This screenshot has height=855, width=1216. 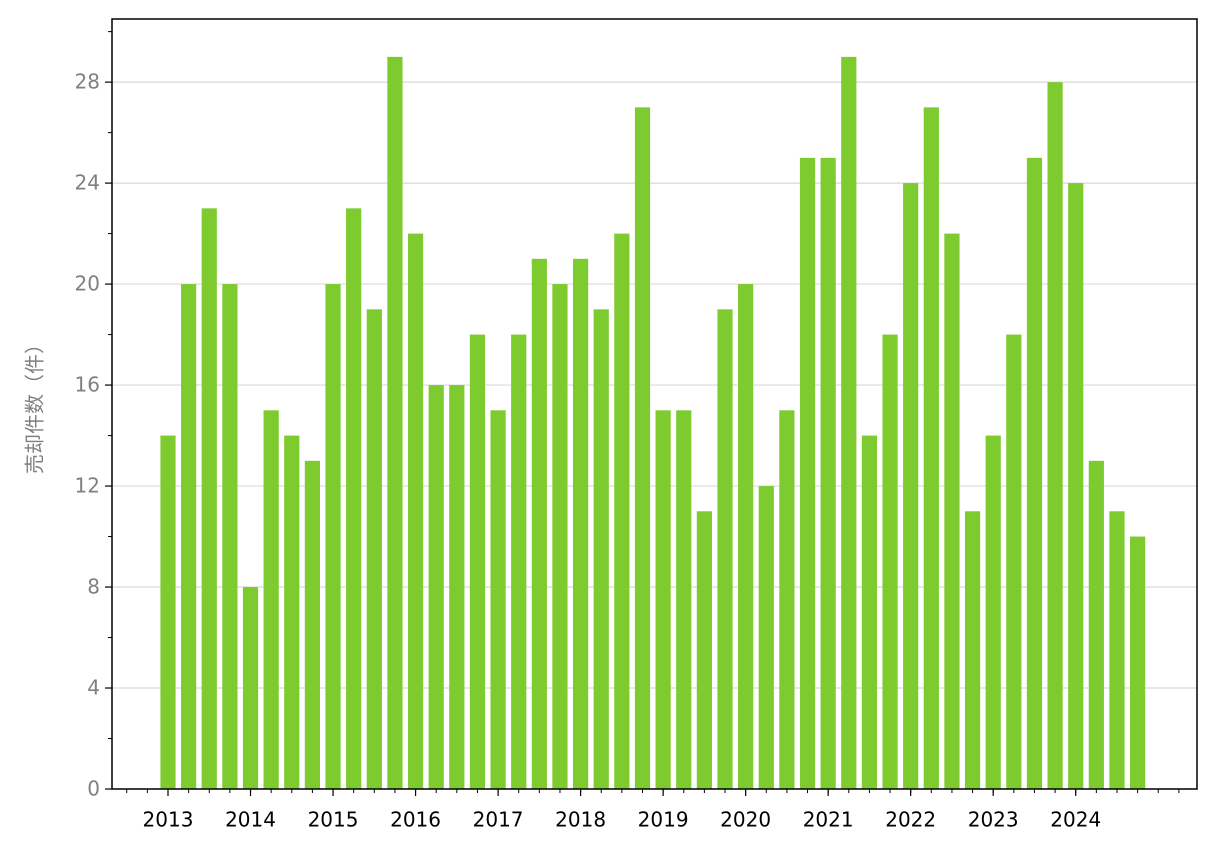 What do you see at coordinates (333, 820) in the screenshot?
I see `x-tick-label: 2015` at bounding box center [333, 820].